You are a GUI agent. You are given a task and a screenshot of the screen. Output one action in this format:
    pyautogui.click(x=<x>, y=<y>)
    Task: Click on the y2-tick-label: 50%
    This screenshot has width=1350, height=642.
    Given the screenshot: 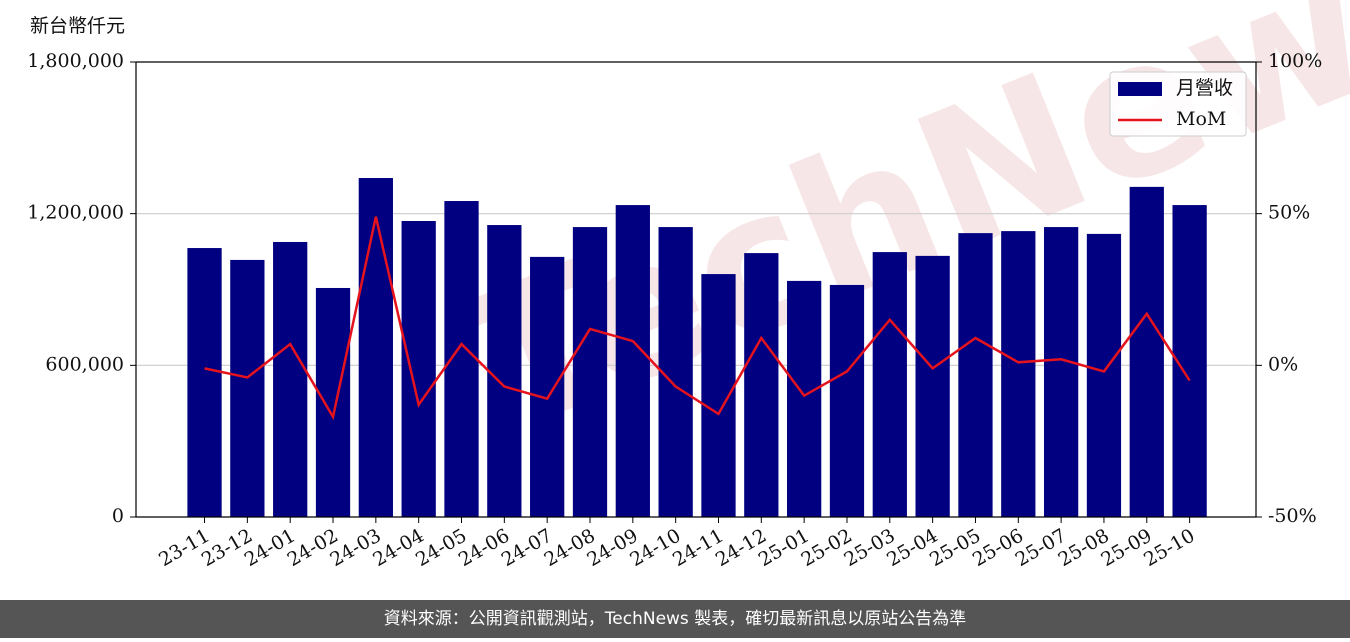 What is the action you would take?
    pyautogui.click(x=1289, y=213)
    